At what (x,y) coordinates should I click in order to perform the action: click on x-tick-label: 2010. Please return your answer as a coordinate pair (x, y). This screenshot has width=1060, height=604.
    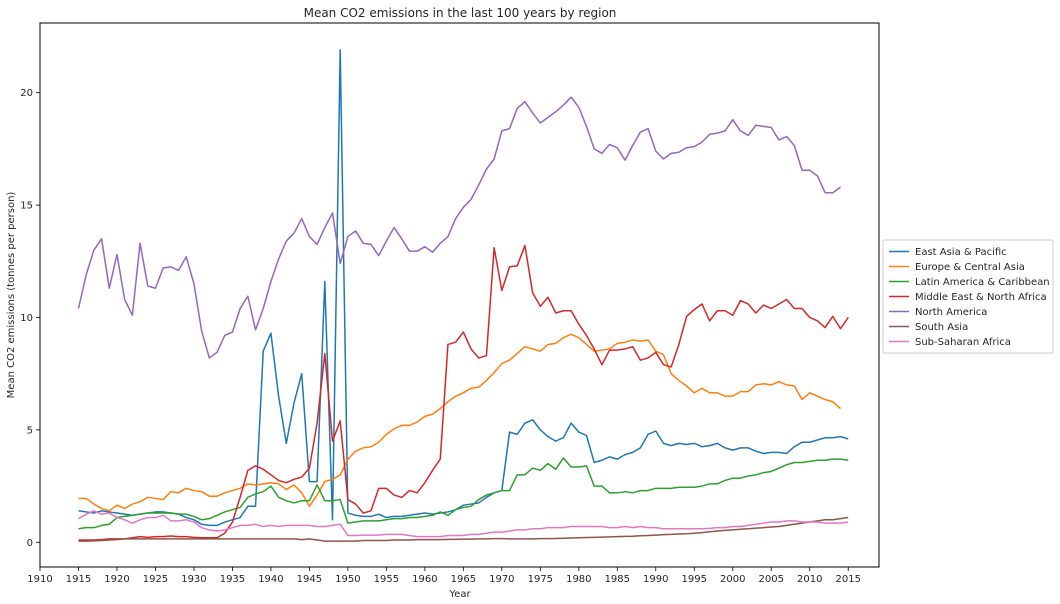
    Looking at the image, I should click on (809, 579).